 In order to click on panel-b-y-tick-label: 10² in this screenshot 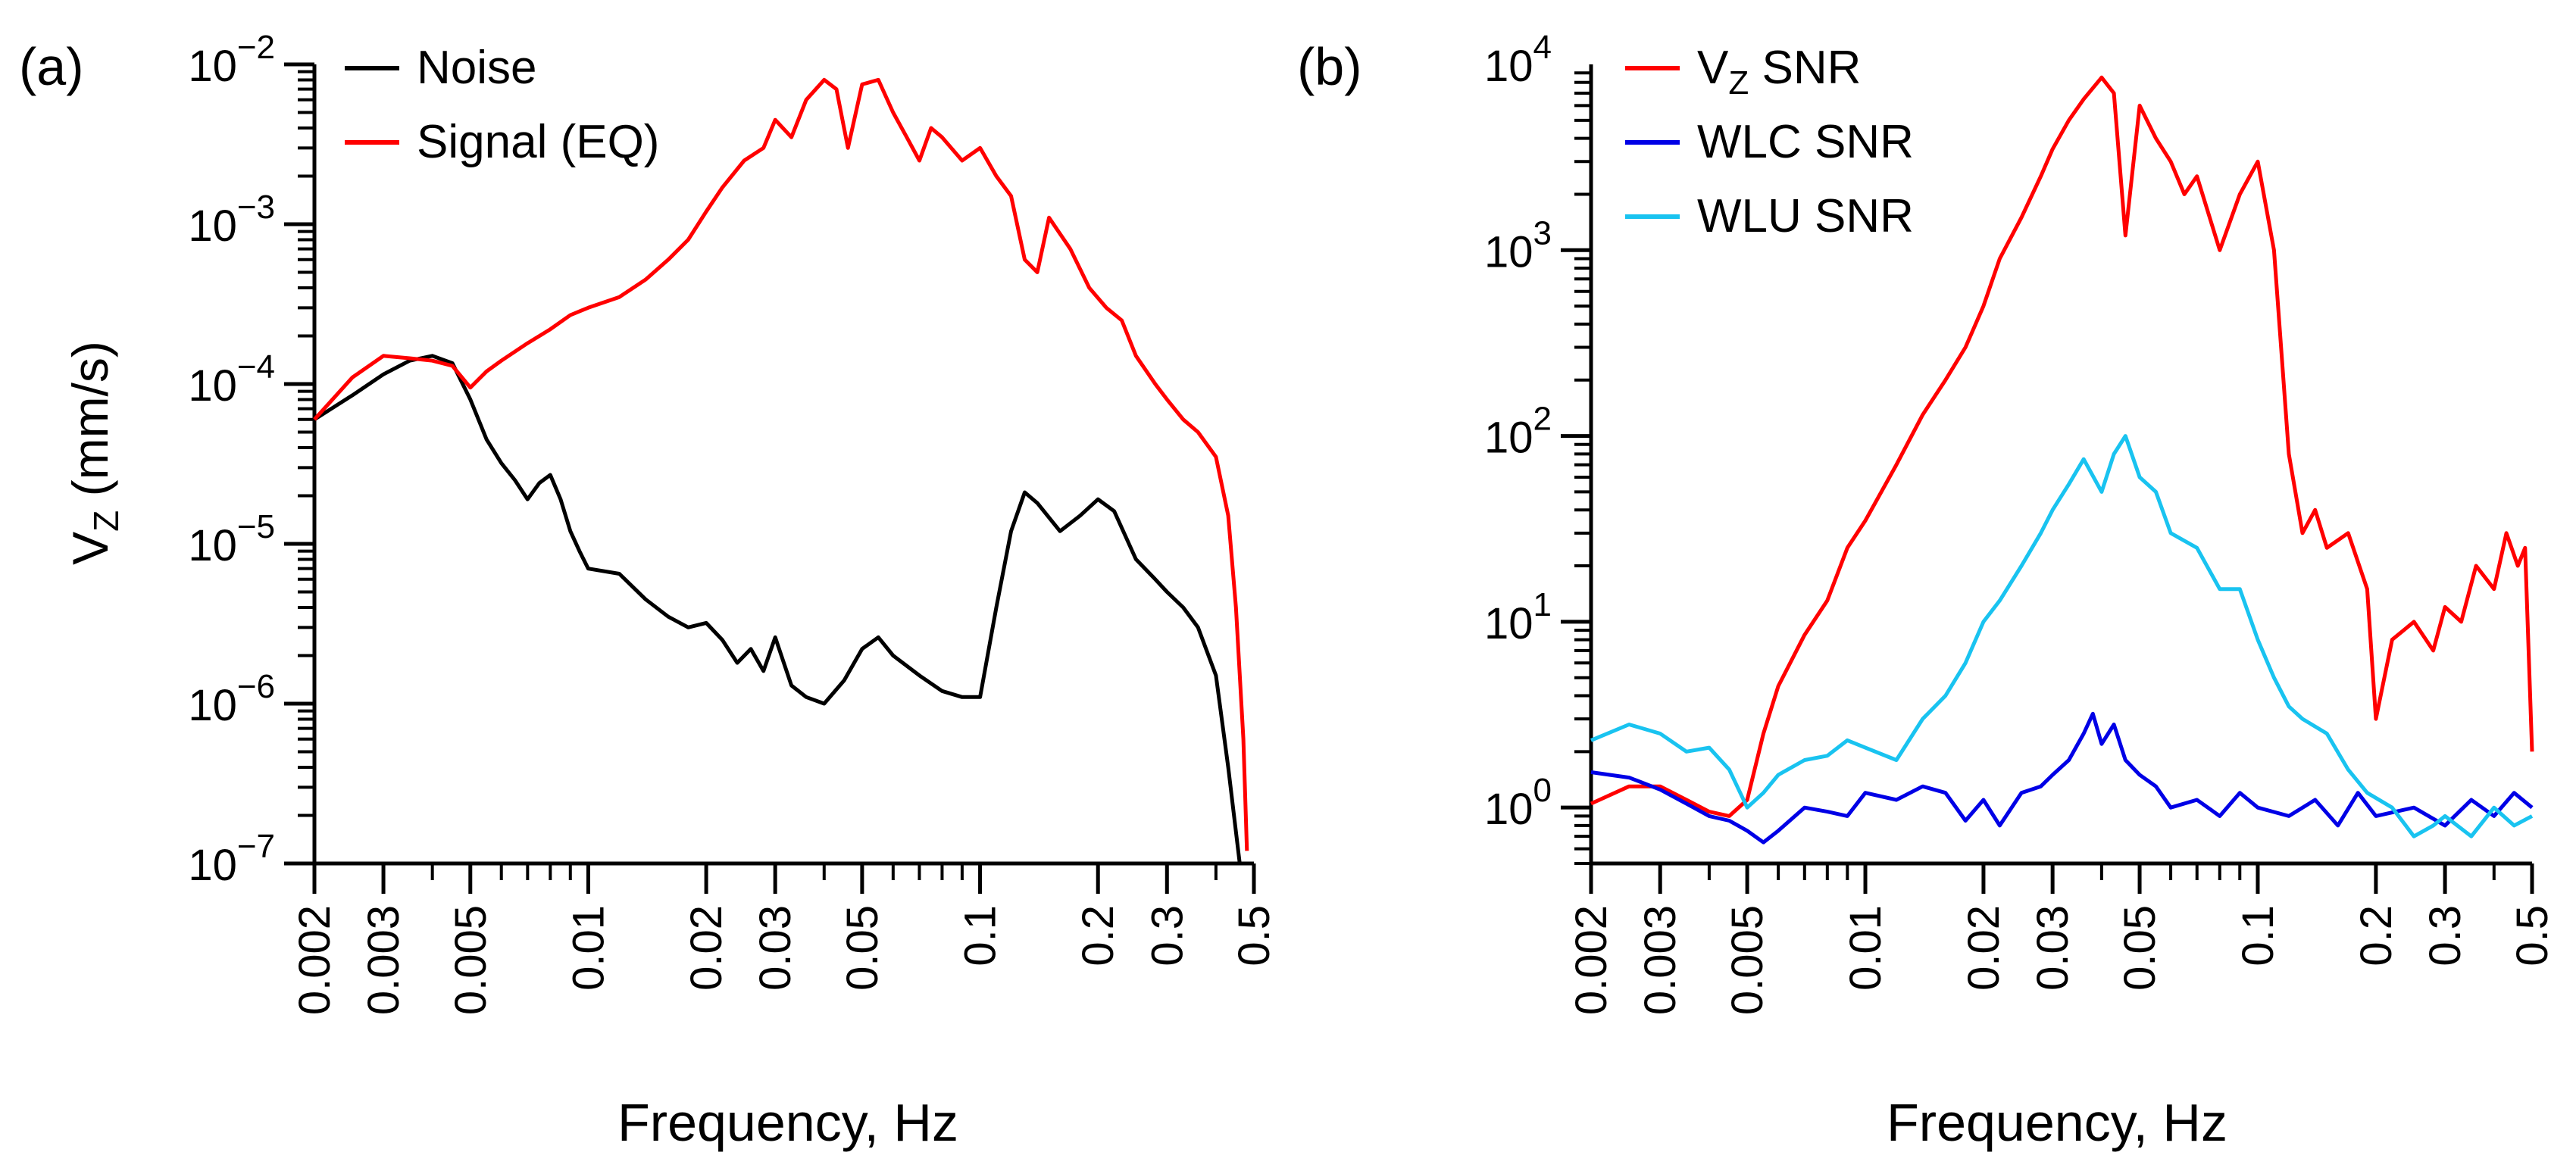, I will do `click(1518, 432)`.